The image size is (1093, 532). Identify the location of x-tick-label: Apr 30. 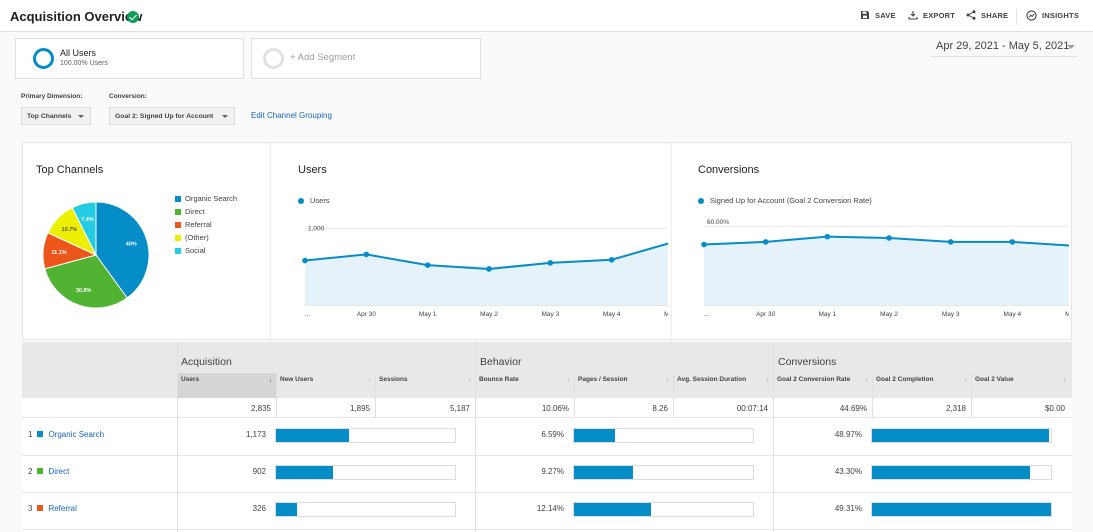
(367, 314).